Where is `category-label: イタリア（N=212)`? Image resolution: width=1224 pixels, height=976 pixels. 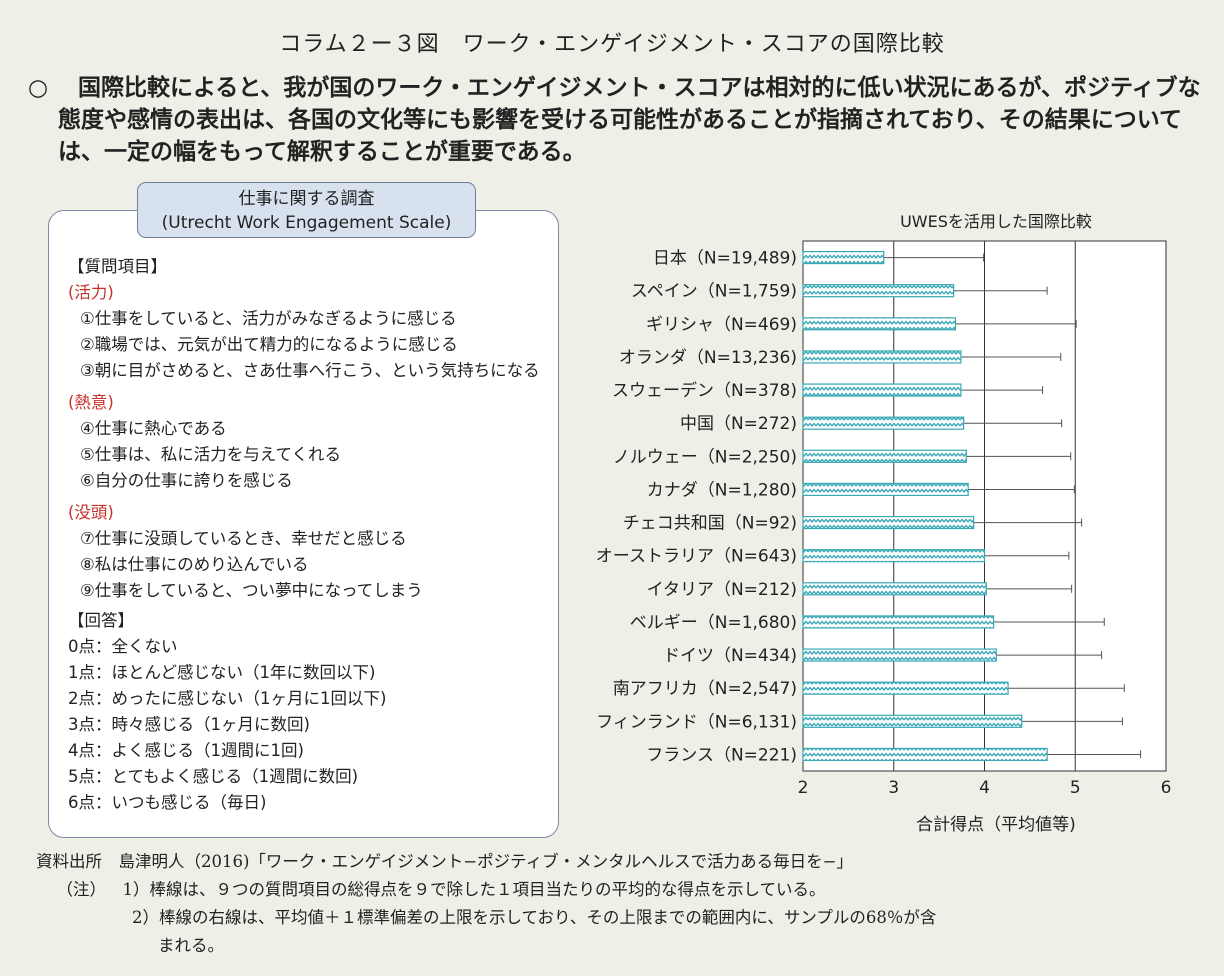
category-label: イタリア（N=212) is located at coordinates (722, 590).